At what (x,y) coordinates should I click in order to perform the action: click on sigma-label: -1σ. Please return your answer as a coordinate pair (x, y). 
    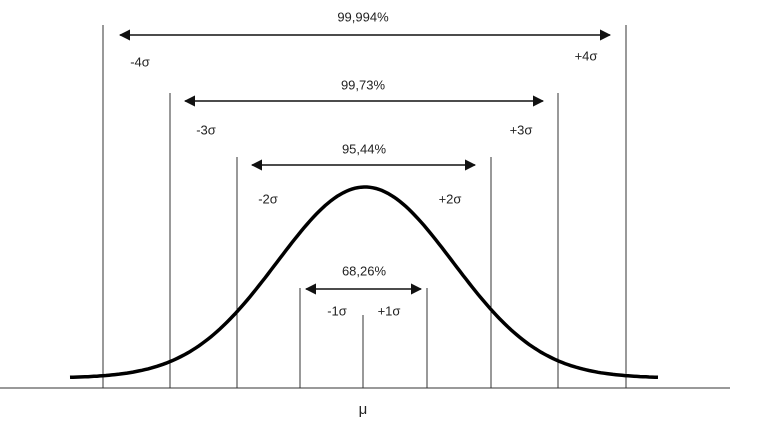
    Looking at the image, I should click on (337, 310).